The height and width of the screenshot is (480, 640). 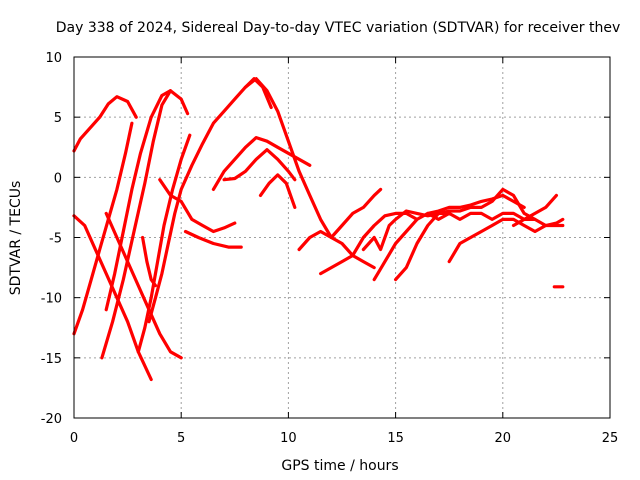 I want to click on series-s15, so click(x=277, y=191).